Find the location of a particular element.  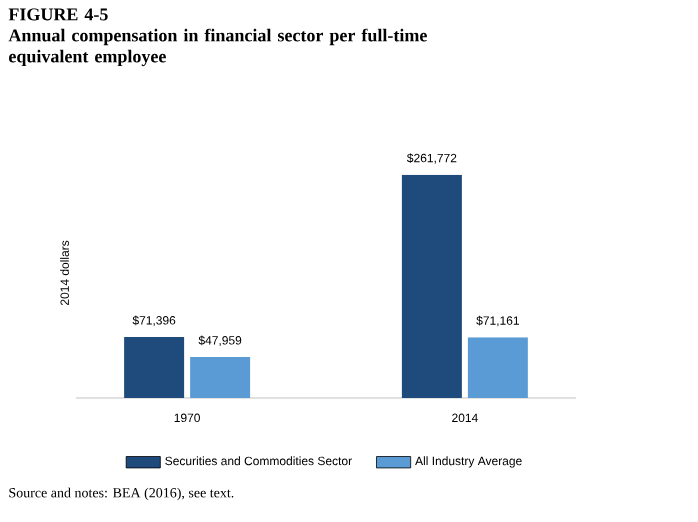

chart-title: FIGURE 4-5 is located at coordinates (58, 14).